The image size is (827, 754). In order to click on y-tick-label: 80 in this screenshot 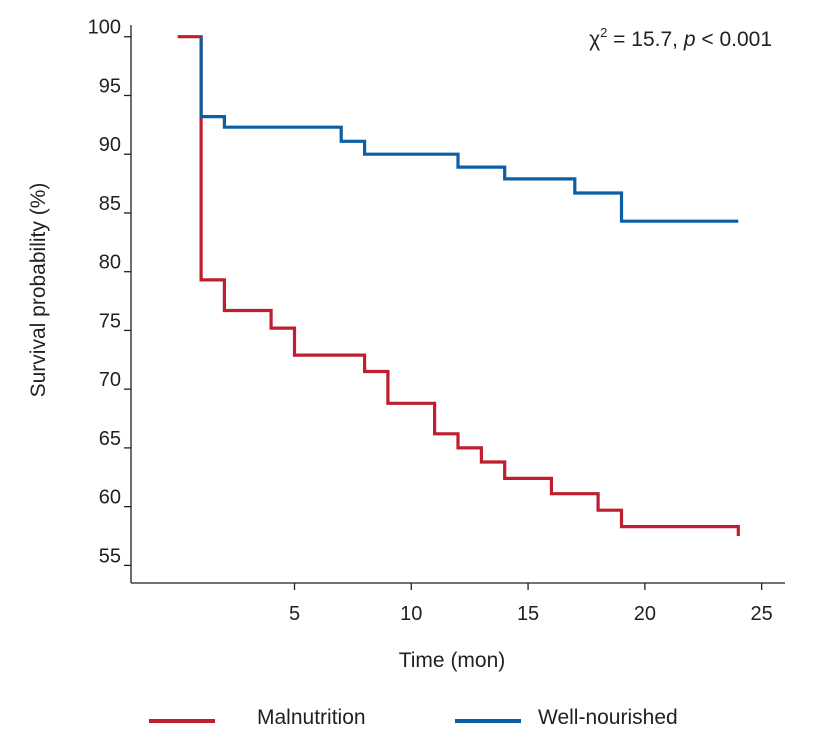, I will do `click(110, 263)`.